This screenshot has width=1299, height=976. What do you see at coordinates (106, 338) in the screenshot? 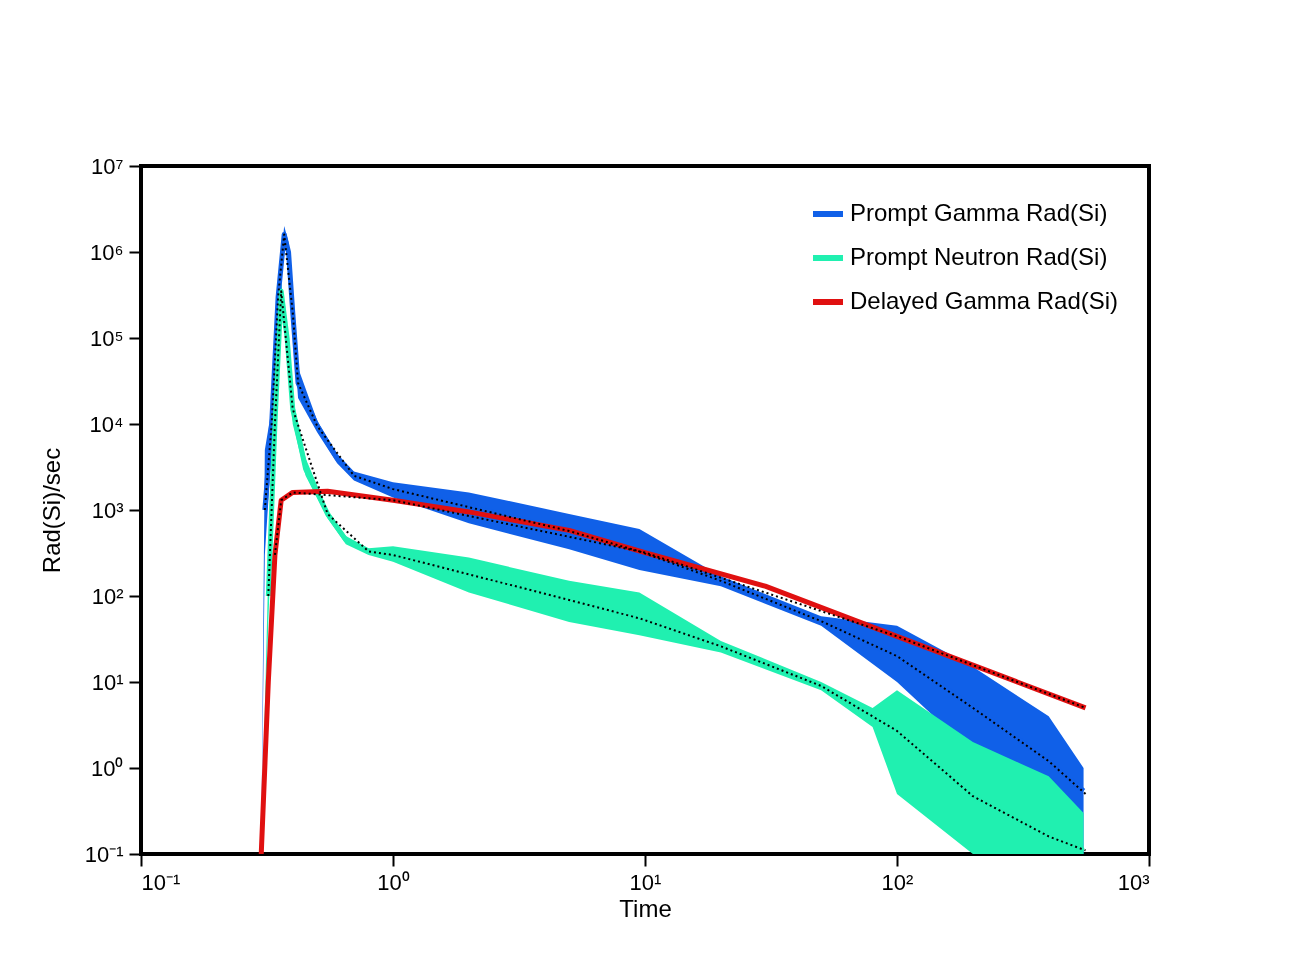
I see `y-tick-label: 10⁵` at bounding box center [106, 338].